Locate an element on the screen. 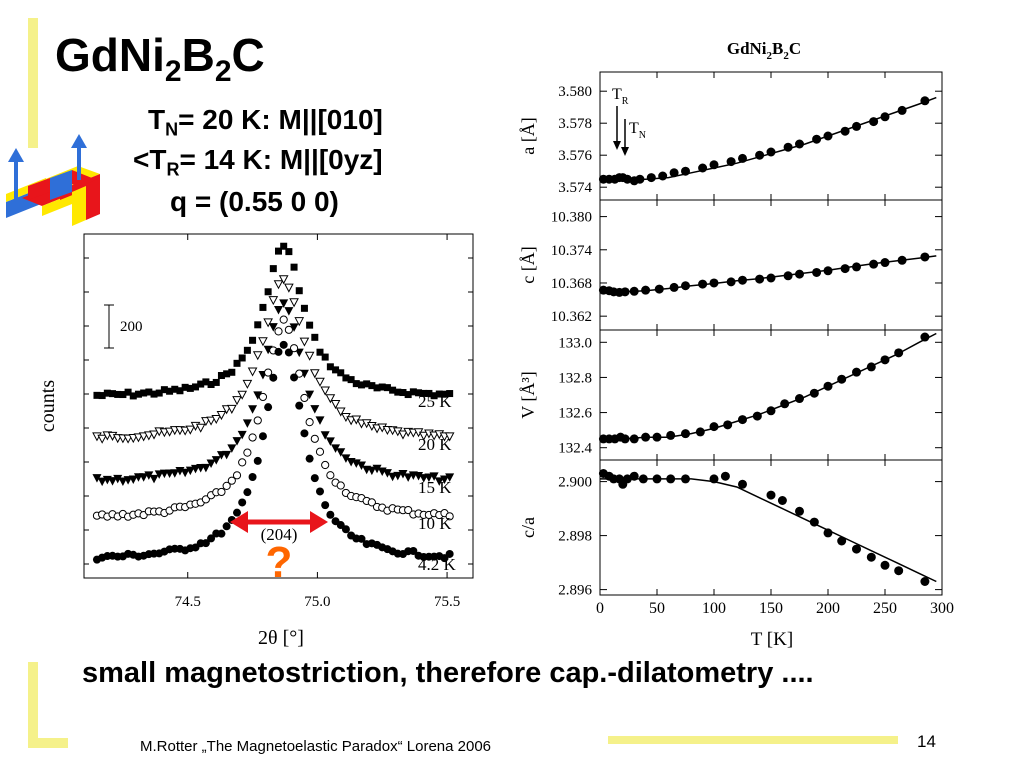 The width and height of the screenshot is (1024, 768). lattice-xlabel: T [K] is located at coordinates (772, 639).